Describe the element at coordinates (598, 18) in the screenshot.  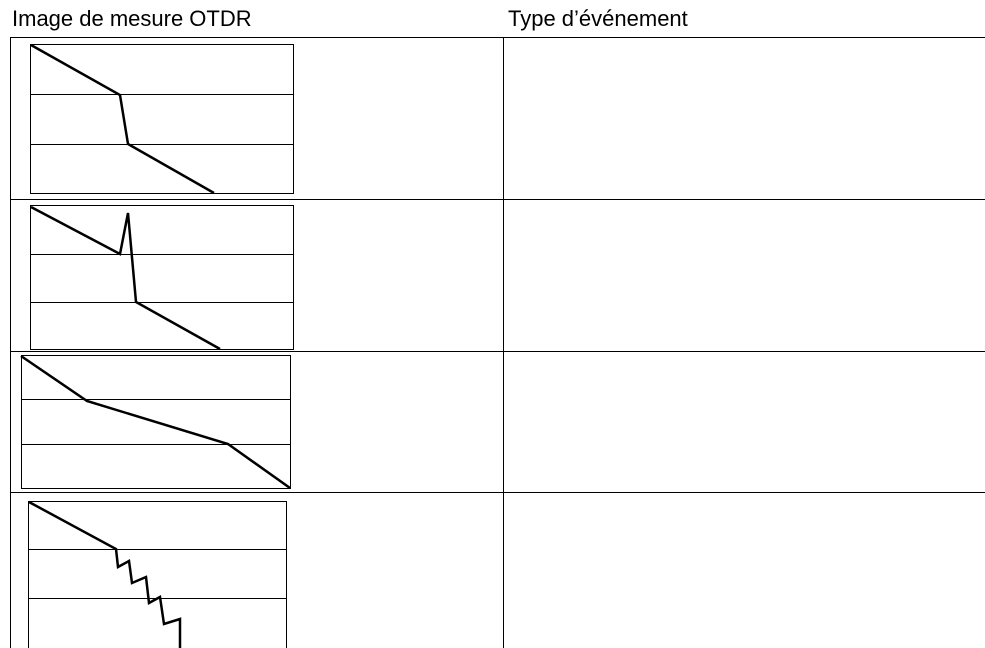
I see `column-header: Type d’événement` at that location.